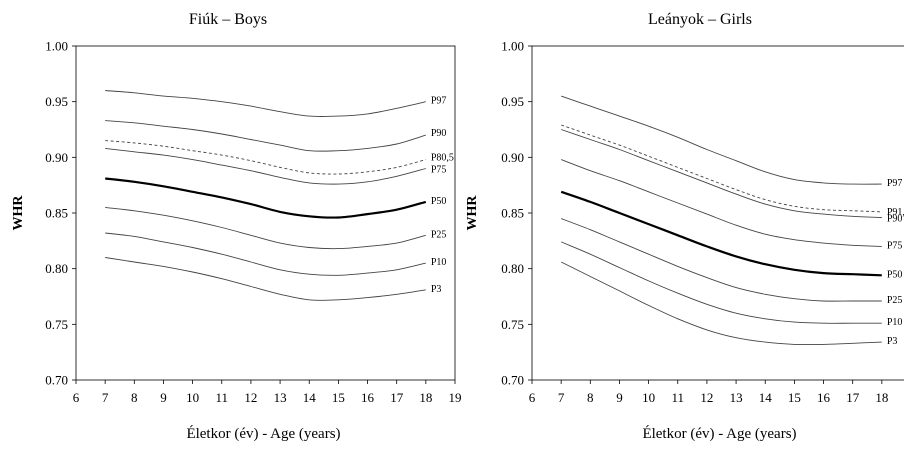 The height and width of the screenshot is (450, 904). Describe the element at coordinates (455, 397) in the screenshot. I see `x-tick-label: 19` at that location.